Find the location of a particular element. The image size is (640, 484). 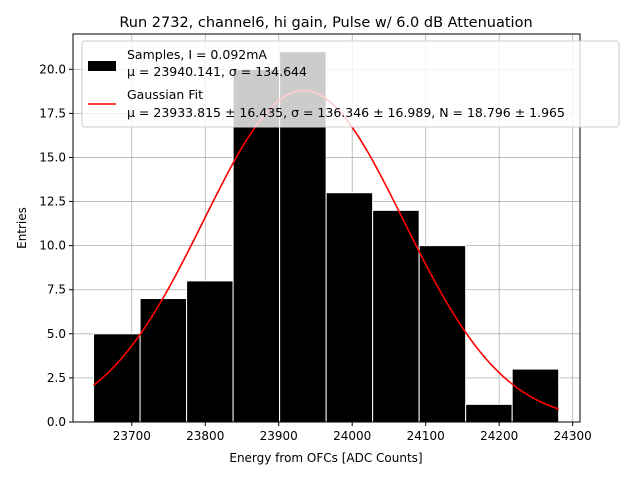

y-tick-label: 7.5 is located at coordinates (56, 290).